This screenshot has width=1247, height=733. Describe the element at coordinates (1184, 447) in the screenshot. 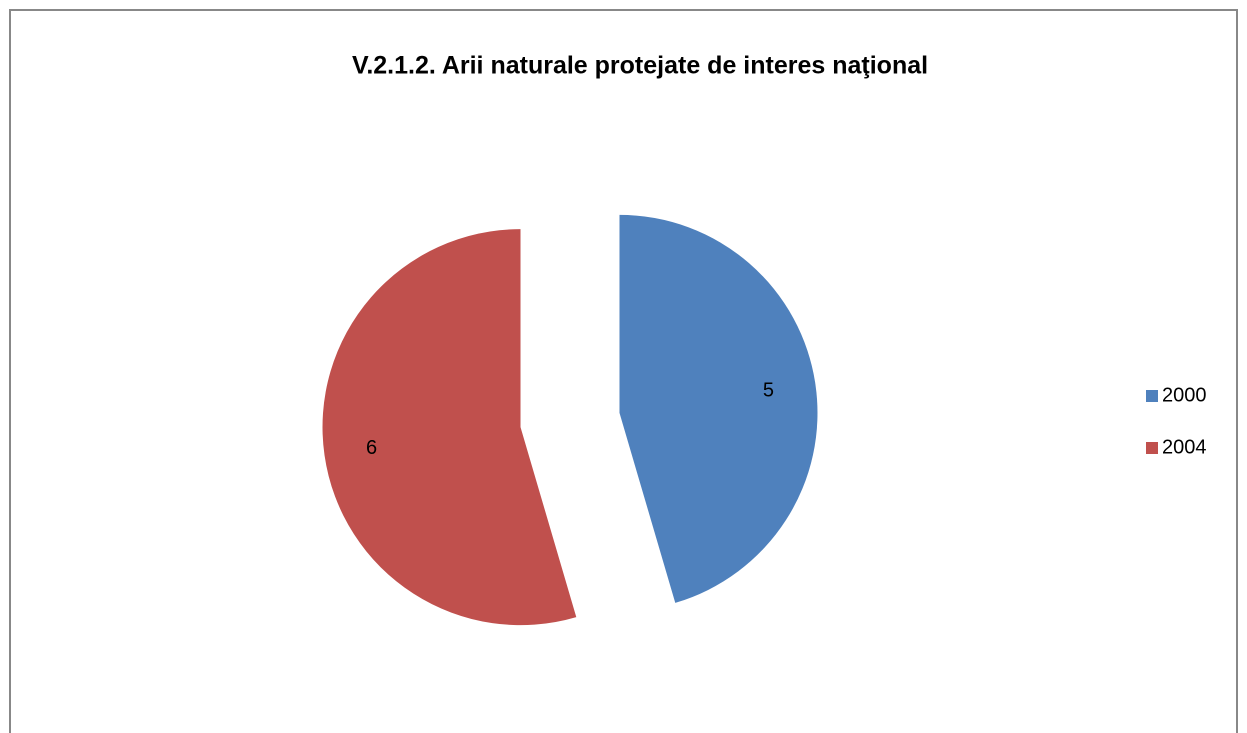

I see `legend-label: 2004` at that location.